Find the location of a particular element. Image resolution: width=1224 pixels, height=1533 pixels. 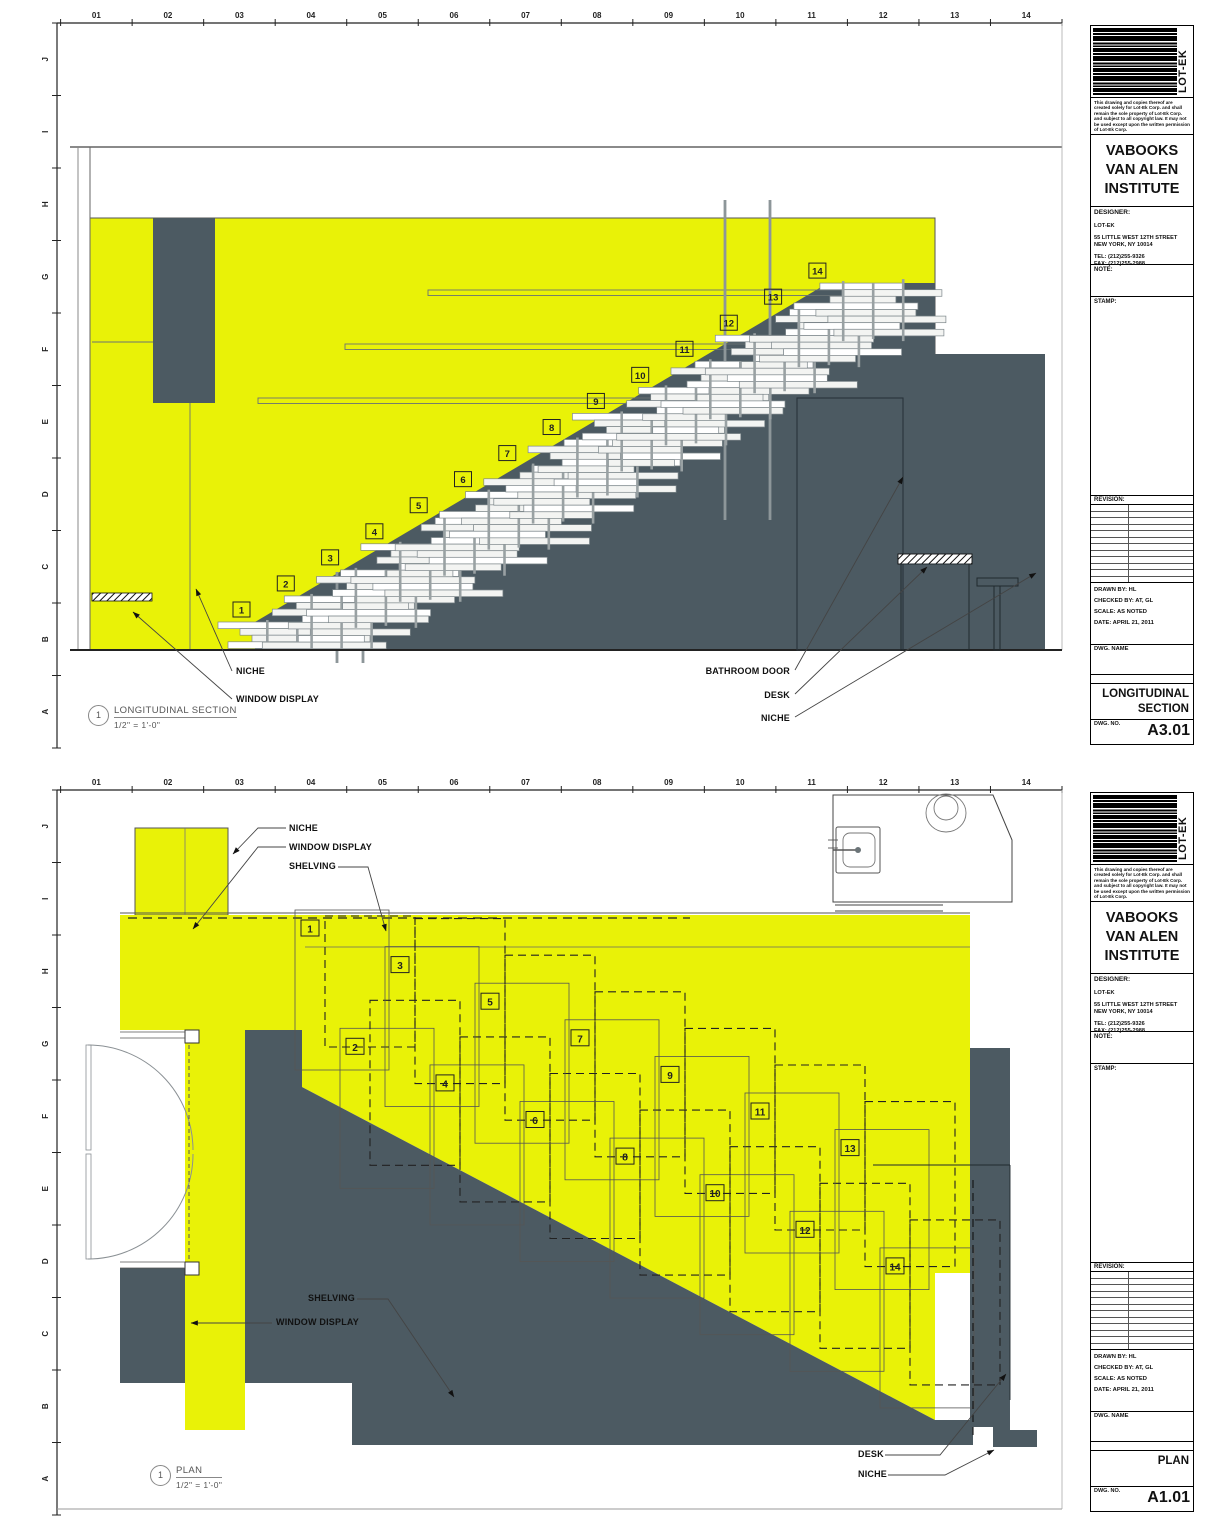

project-line: INSTITUTE is located at coordinates (1142, 956).